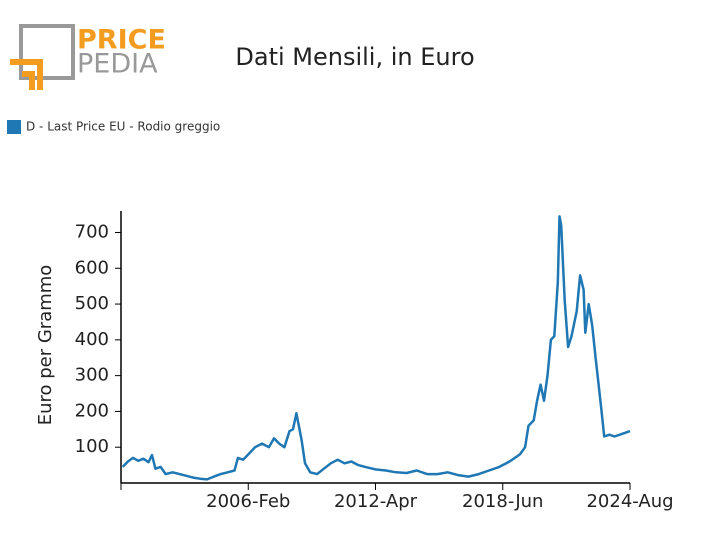 Image resolution: width=712 pixels, height=559 pixels. What do you see at coordinates (92, 446) in the screenshot?
I see `y-tick-label: 100` at bounding box center [92, 446].